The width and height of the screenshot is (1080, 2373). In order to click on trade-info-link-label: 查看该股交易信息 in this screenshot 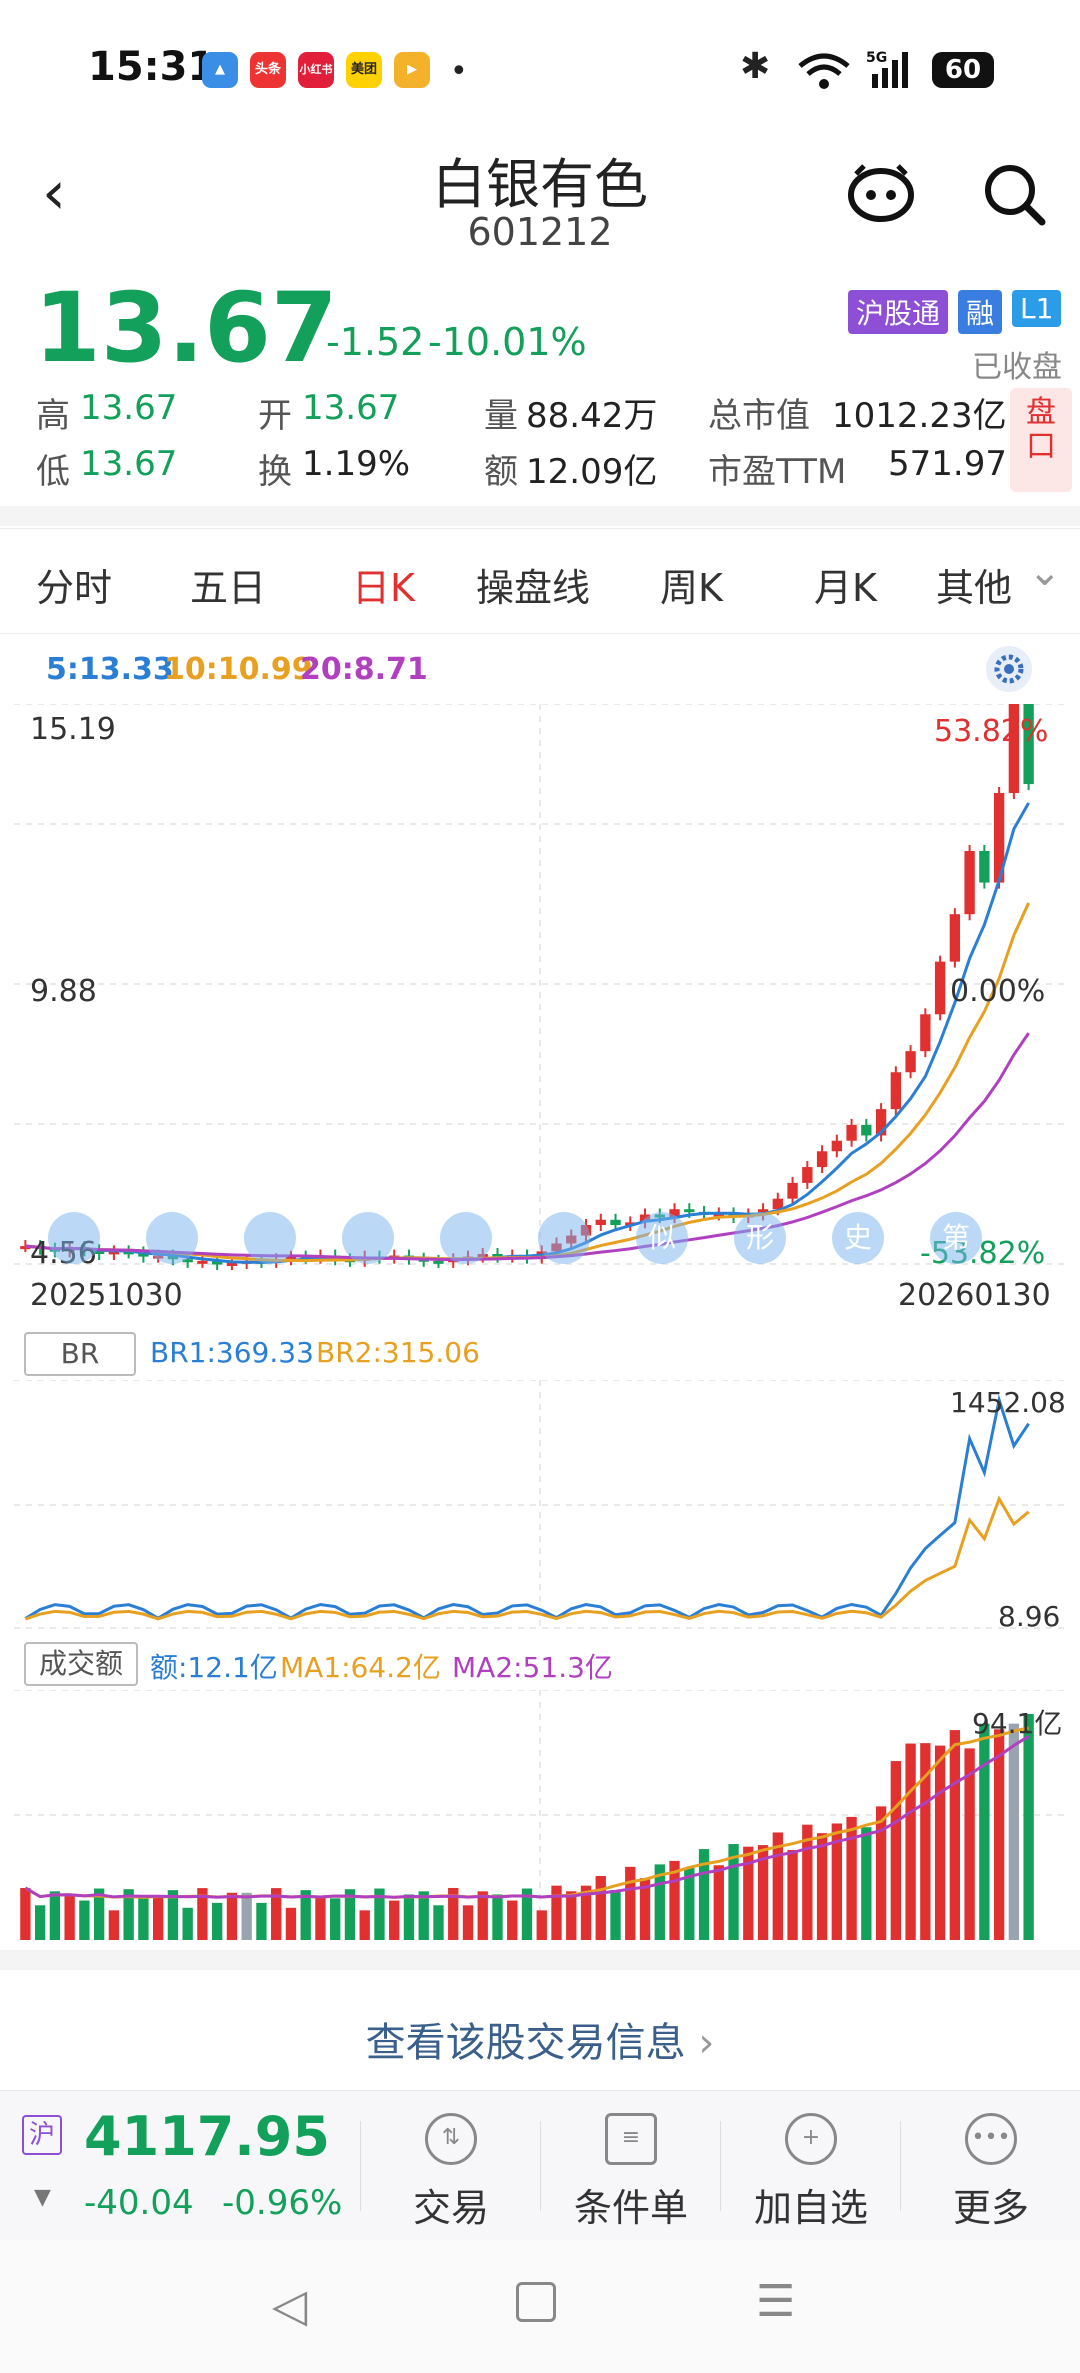, I will do `click(525, 2043)`.